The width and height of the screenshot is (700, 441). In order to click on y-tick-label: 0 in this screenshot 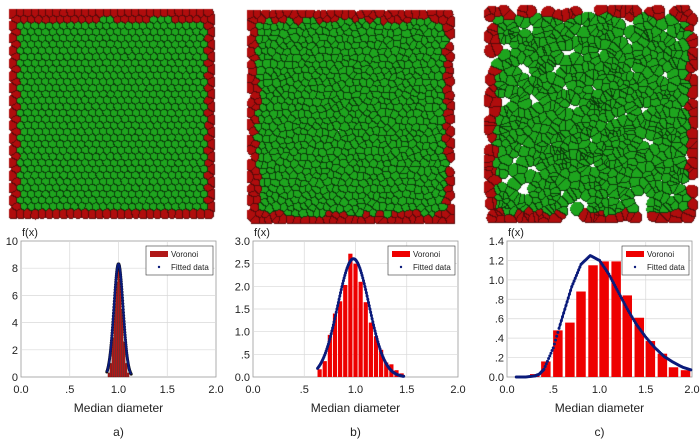, I will do `click(15, 378)`.